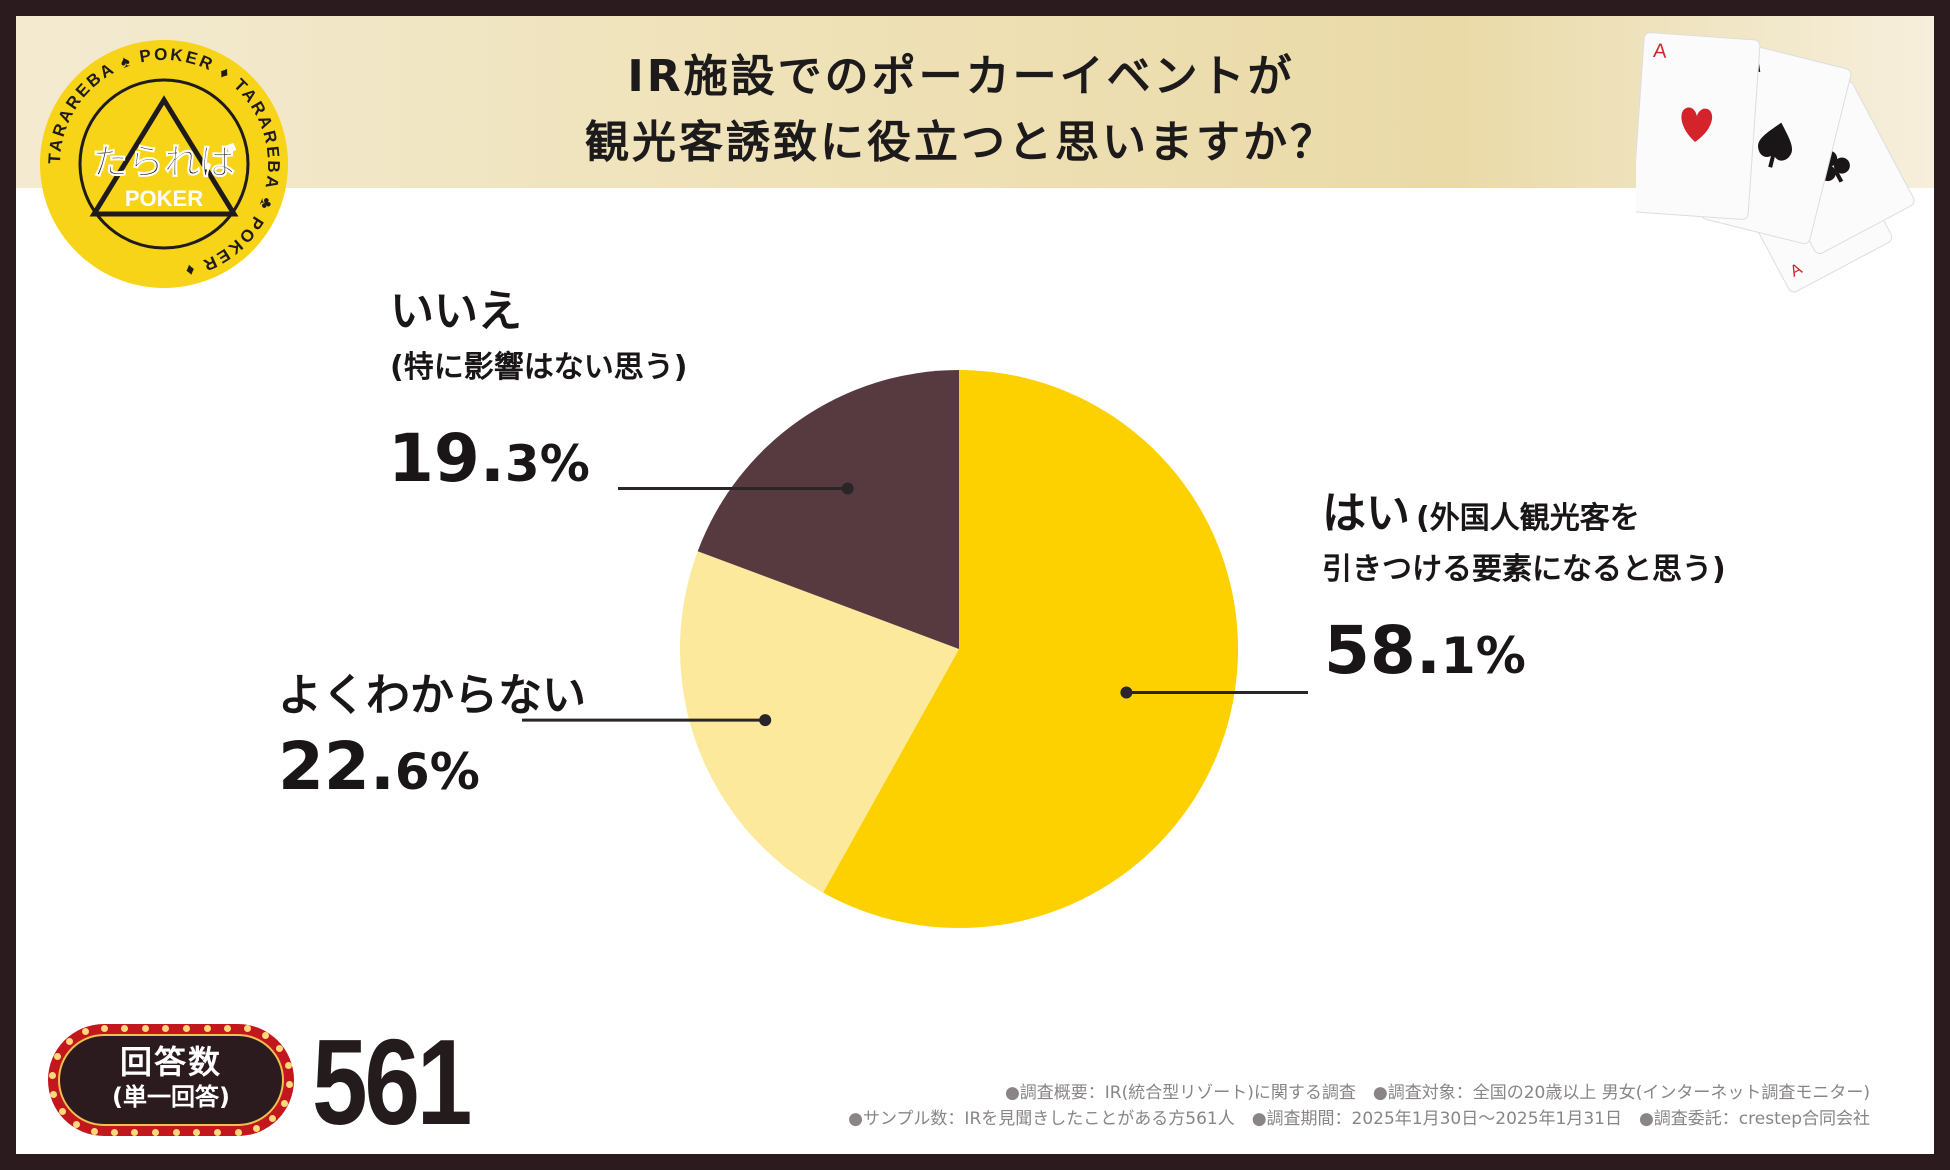  What do you see at coordinates (538, 337) in the screenshot?
I see `label-no: いいえ (特に影響はない思う)` at bounding box center [538, 337].